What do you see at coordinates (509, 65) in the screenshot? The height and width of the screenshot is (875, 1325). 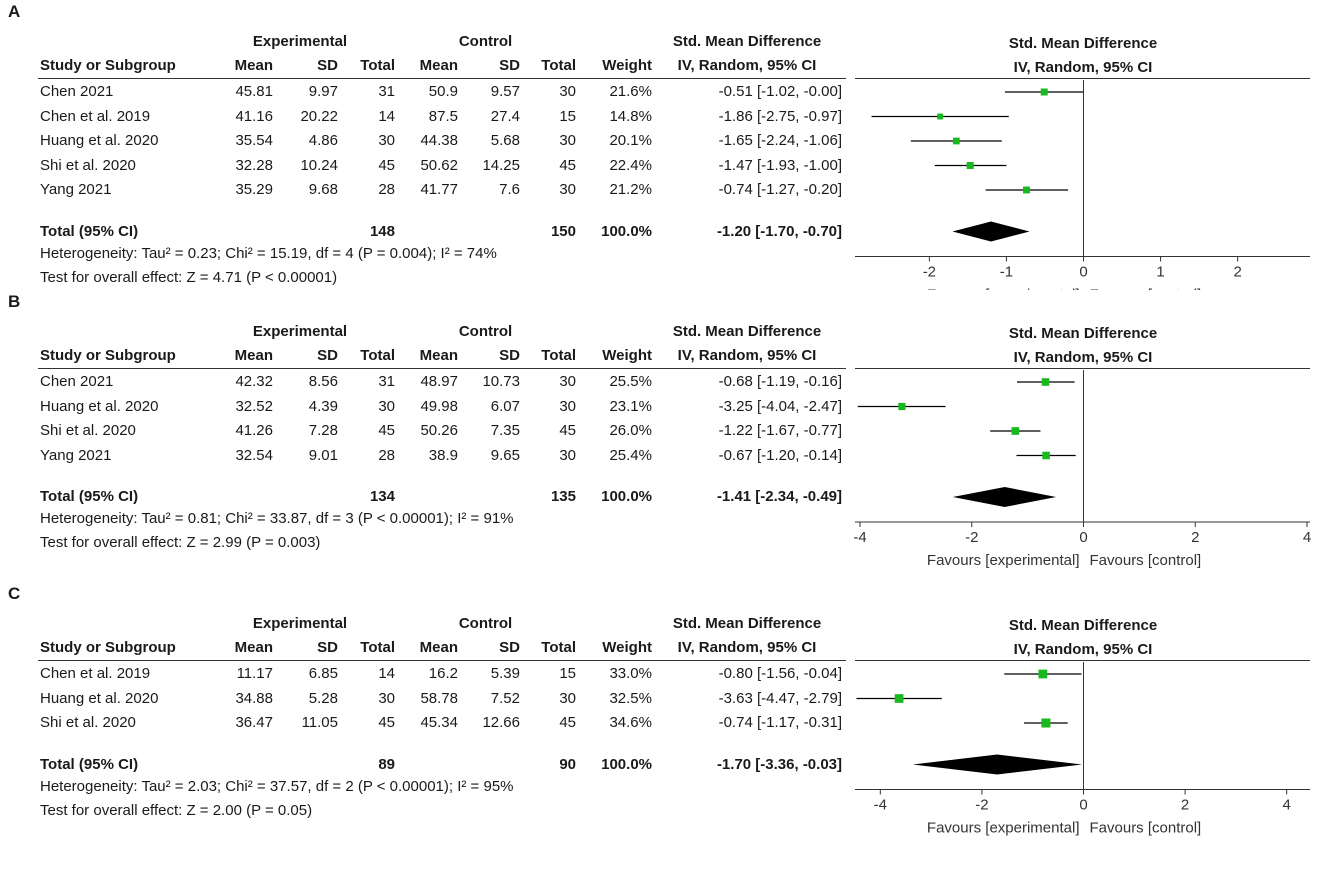 I see `ctrl-sd-header: SD` at bounding box center [509, 65].